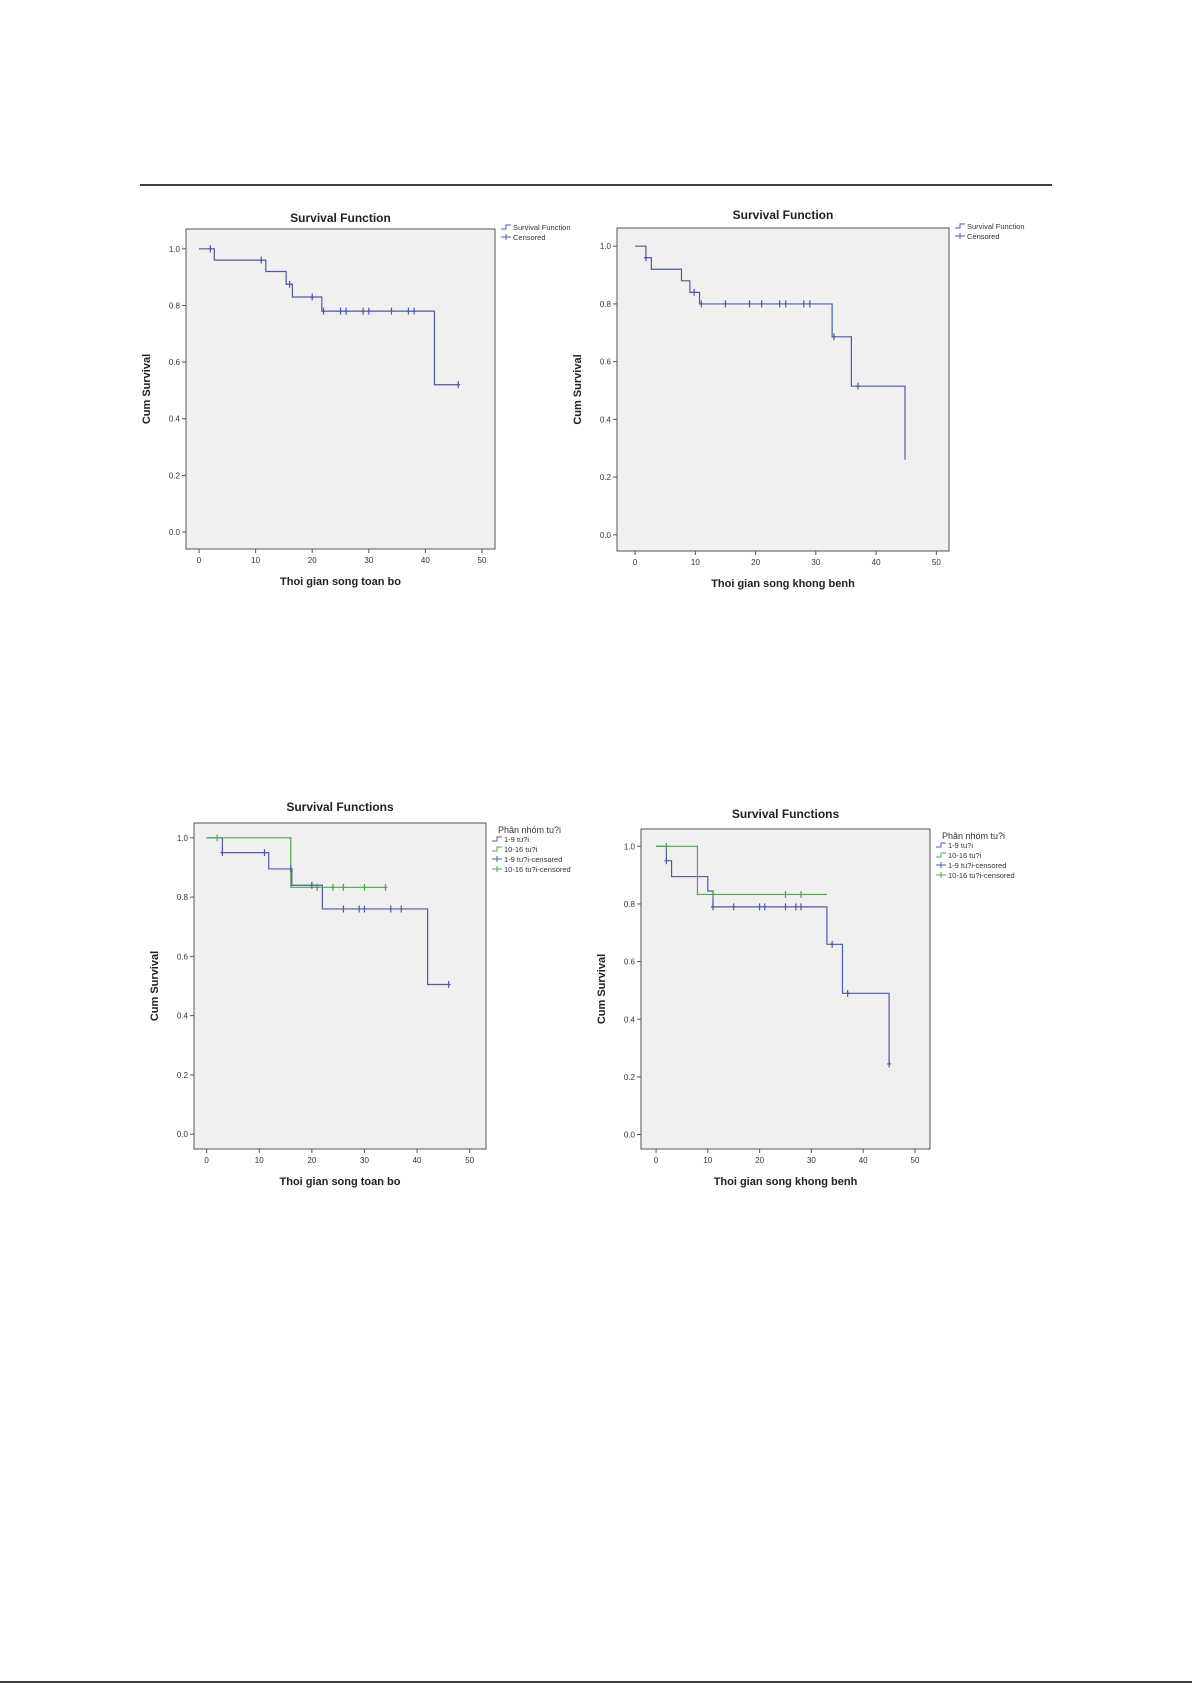 The width and height of the screenshot is (1192, 1691). Describe the element at coordinates (340, 1182) in the screenshot. I see `x-axis-label: Thoi gian song toan bo` at that location.